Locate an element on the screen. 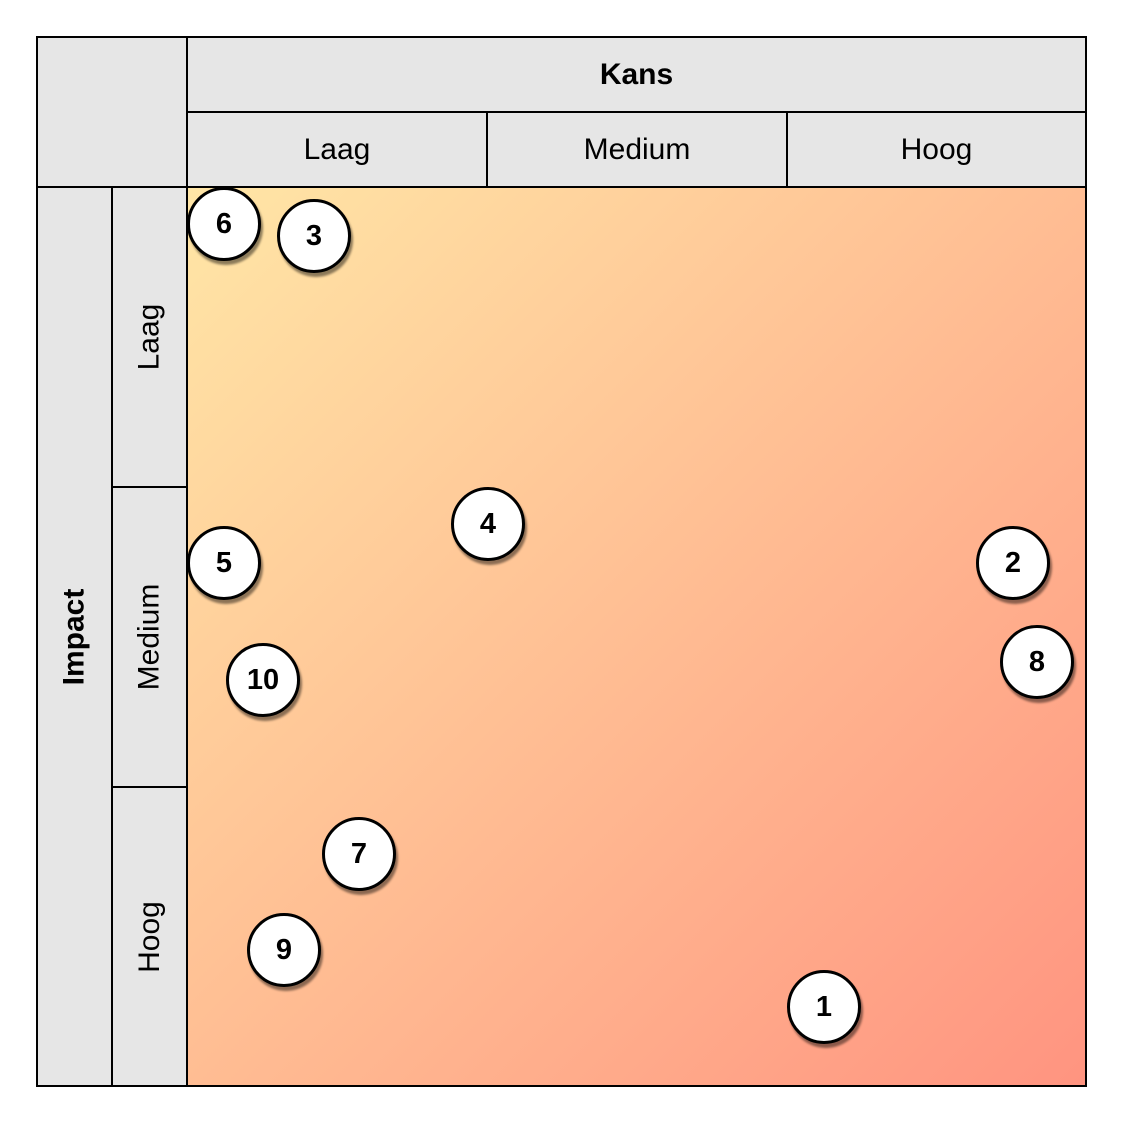  kans-level-label: Laag is located at coordinates (337, 149).